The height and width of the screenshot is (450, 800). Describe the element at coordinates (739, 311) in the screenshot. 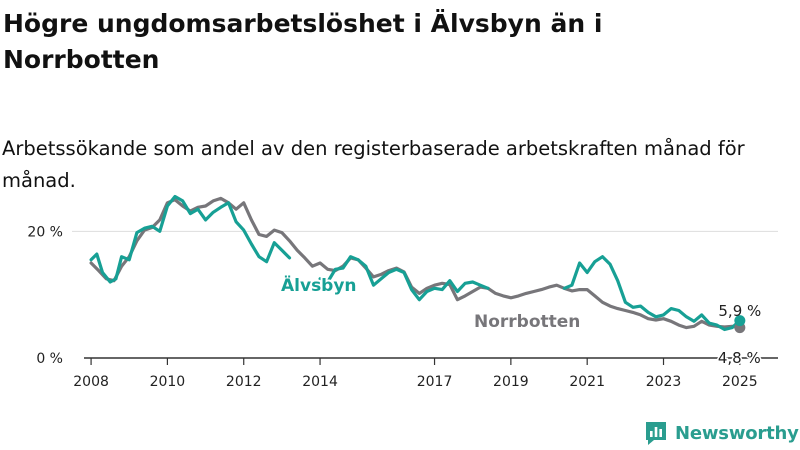

I see `end-value-label-alvsbyn: 5,9 %` at that location.